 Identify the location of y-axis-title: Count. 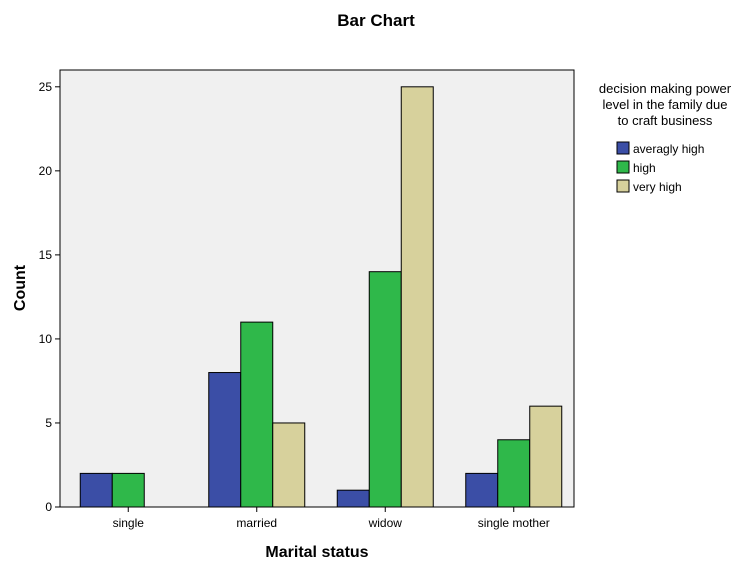
(20, 287).